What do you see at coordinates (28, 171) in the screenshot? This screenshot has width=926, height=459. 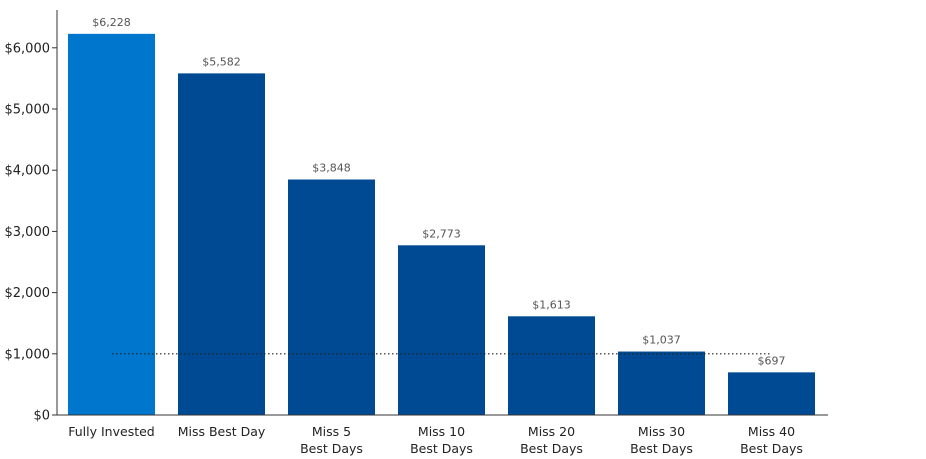 I see `y-tick-label: $4,000` at bounding box center [28, 171].